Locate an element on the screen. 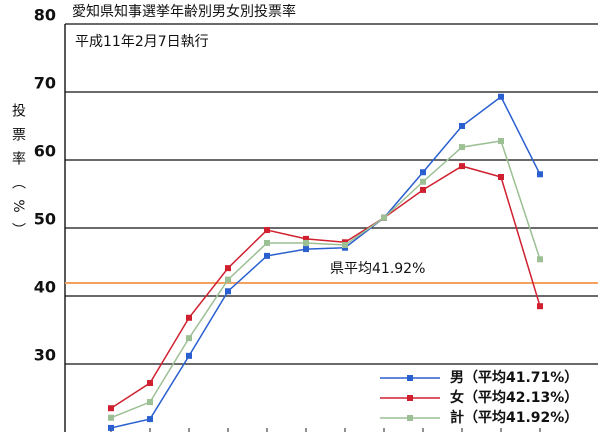  y-tick-label: 40 is located at coordinates (45, 287).